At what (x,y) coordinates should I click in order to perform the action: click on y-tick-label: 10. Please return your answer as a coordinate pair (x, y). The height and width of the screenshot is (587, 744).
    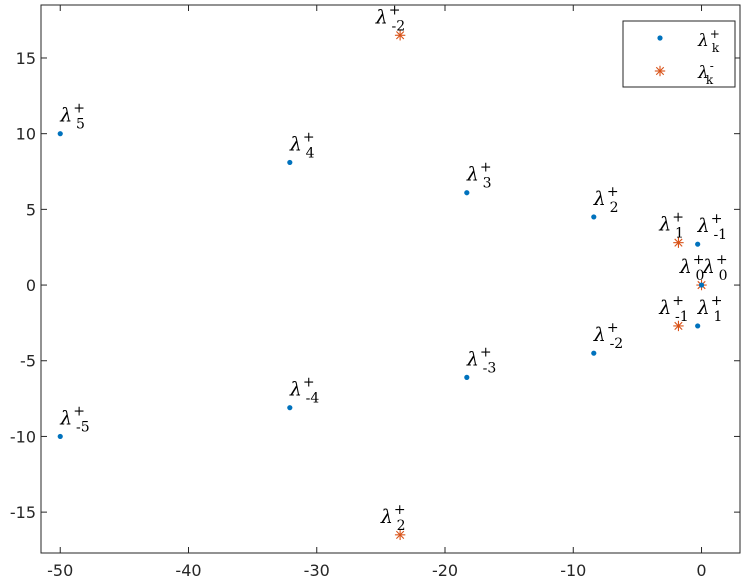
    Looking at the image, I should click on (26, 134).